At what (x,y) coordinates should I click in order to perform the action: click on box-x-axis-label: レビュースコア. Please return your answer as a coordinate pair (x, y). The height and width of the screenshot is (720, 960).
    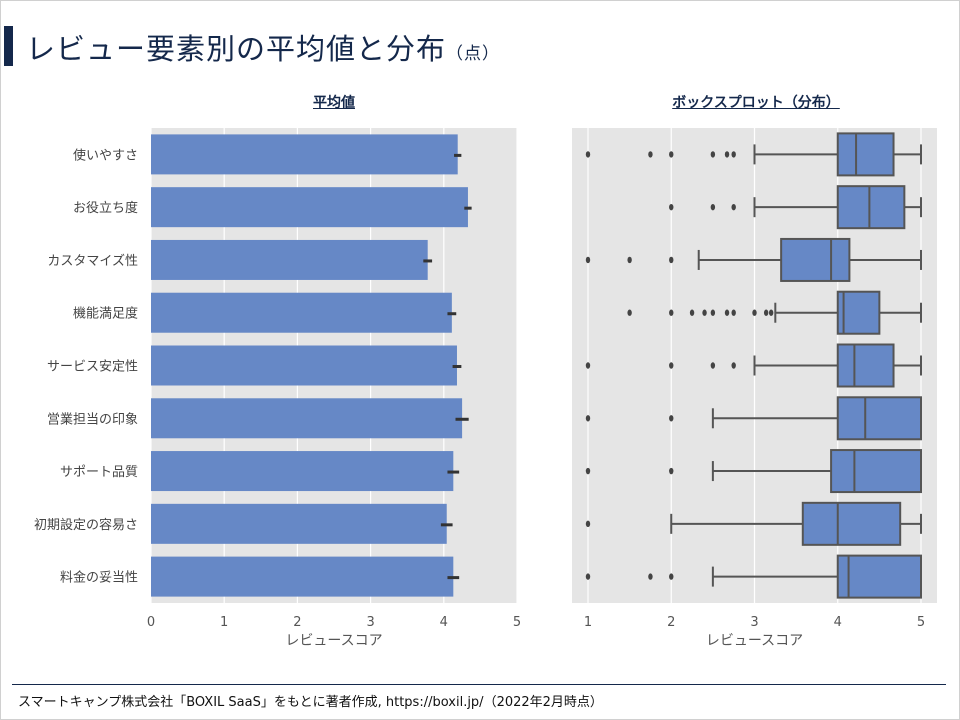
    Looking at the image, I should click on (754, 641).